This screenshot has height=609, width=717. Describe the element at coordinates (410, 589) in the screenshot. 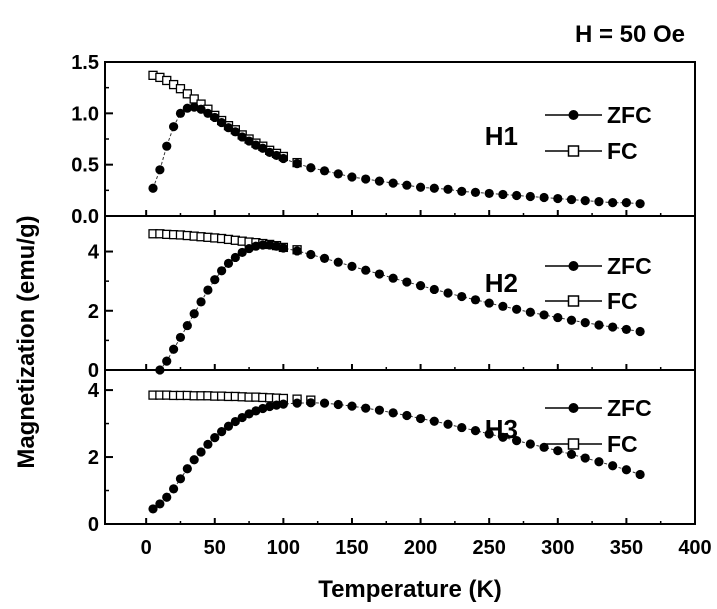

I see `x-axis-label: Temperature (K)` at that location.